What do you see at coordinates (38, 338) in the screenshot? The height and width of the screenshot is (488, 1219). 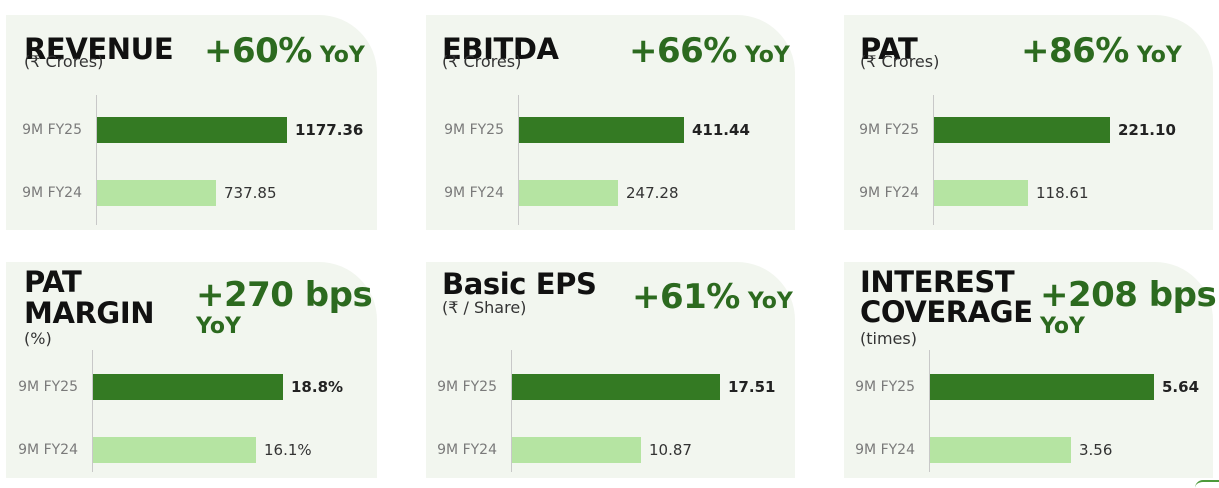 I see `card-unit: (%)` at bounding box center [38, 338].